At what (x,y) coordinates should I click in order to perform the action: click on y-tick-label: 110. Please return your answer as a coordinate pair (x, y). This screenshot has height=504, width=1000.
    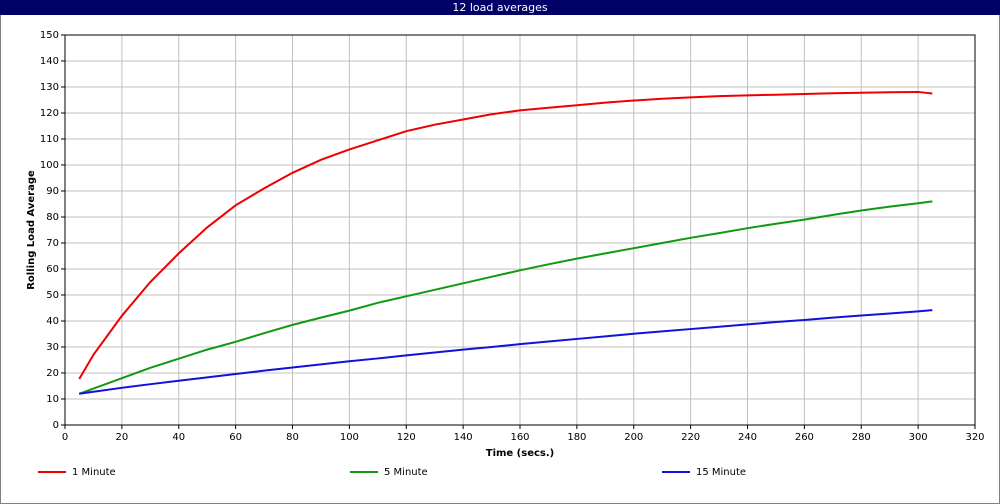
    Looking at the image, I should click on (49, 139).